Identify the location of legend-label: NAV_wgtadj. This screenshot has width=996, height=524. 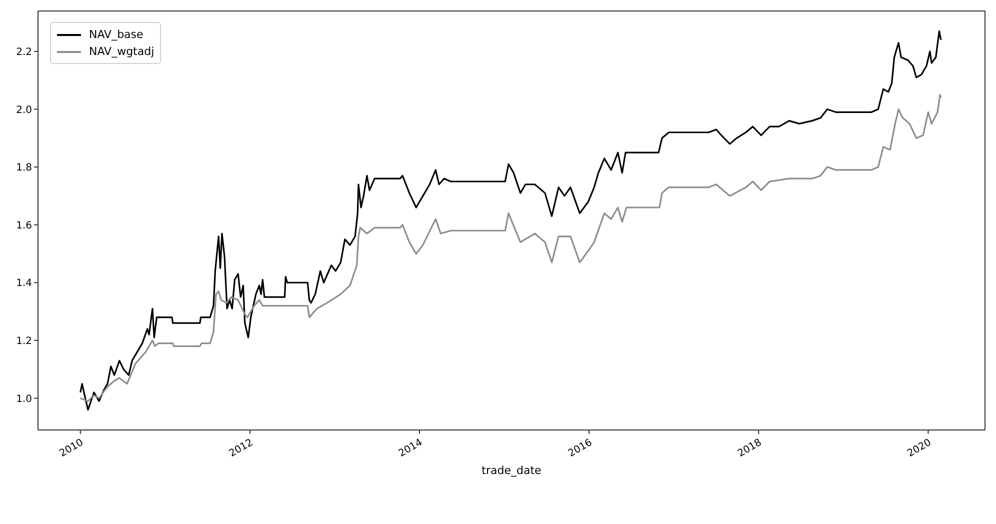
(121, 51).